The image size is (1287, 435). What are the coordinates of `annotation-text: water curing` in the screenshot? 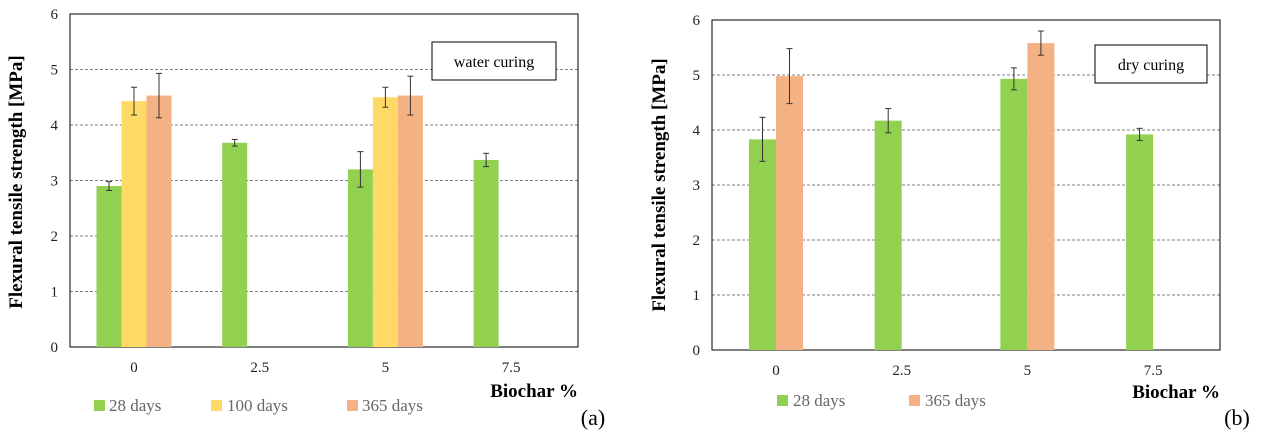 It's located at (494, 62).